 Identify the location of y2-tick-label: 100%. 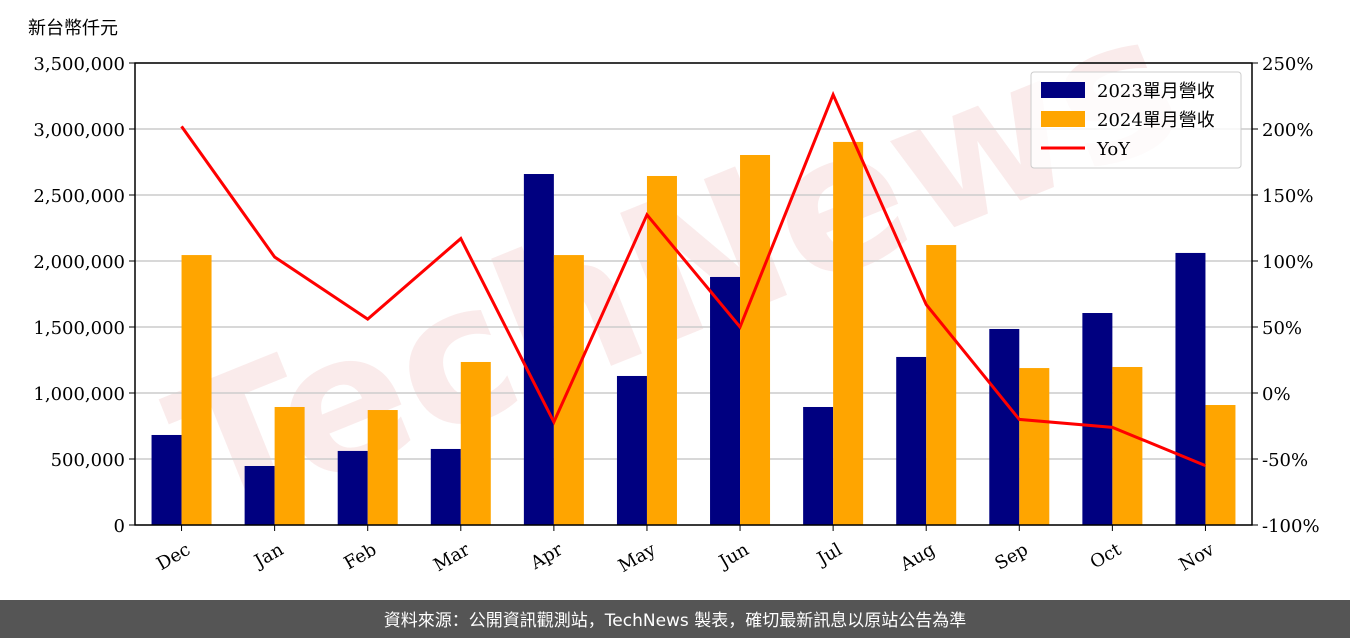
(1287, 262).